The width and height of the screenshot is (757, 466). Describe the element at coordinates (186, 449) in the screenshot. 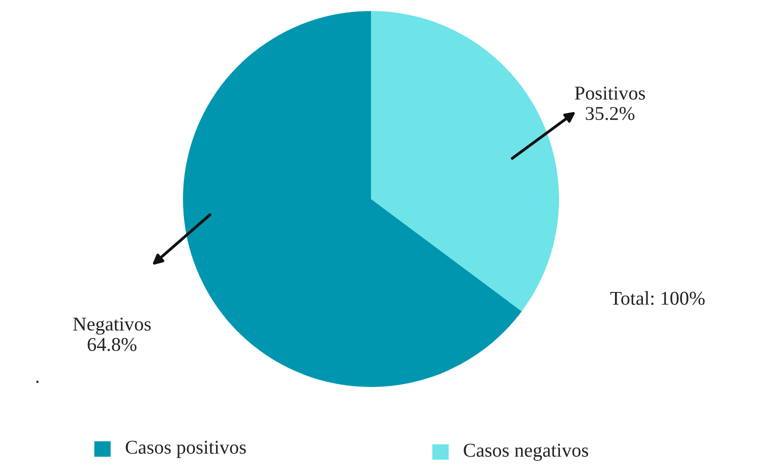

I see `text: Casos positivos` at that location.